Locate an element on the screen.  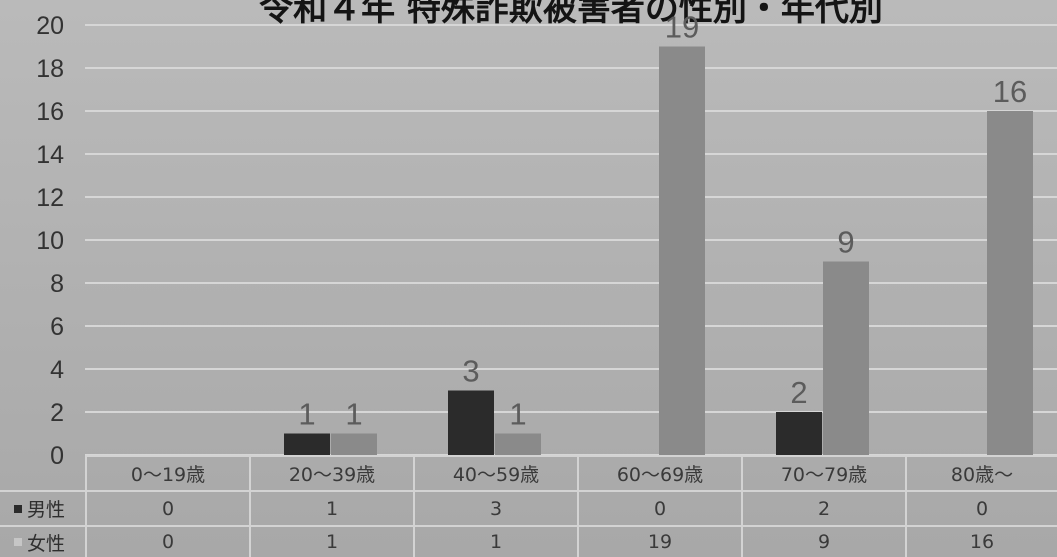
legend-swatch-male is located at coordinates (18, 508).